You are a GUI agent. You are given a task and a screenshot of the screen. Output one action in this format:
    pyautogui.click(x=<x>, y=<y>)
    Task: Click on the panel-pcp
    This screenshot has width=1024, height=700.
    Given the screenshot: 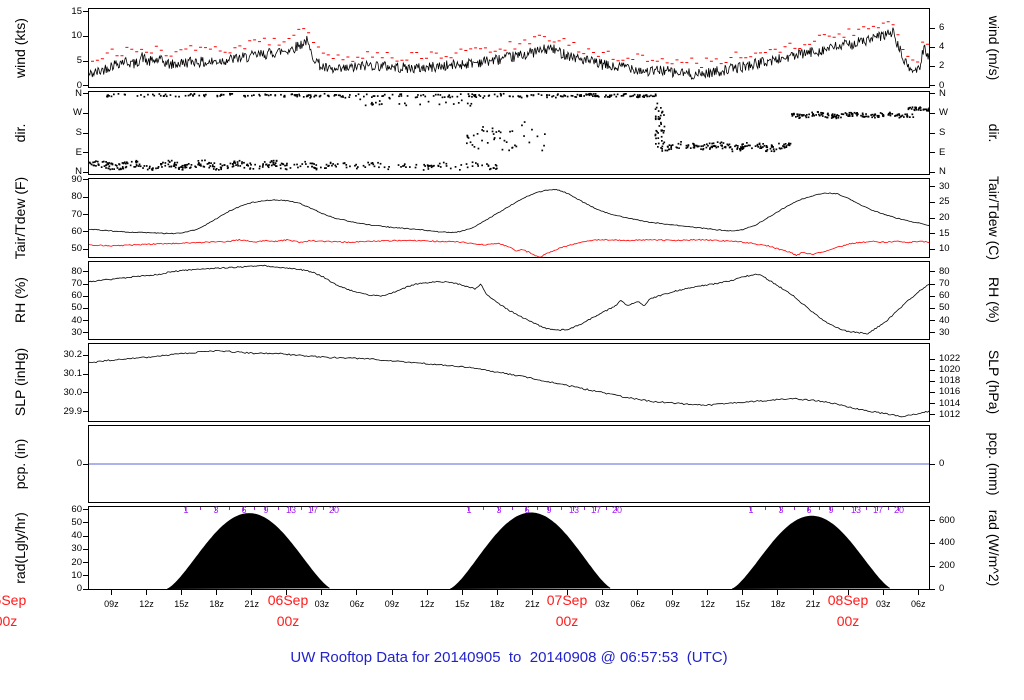 What is the action you would take?
    pyautogui.click(x=509, y=464)
    